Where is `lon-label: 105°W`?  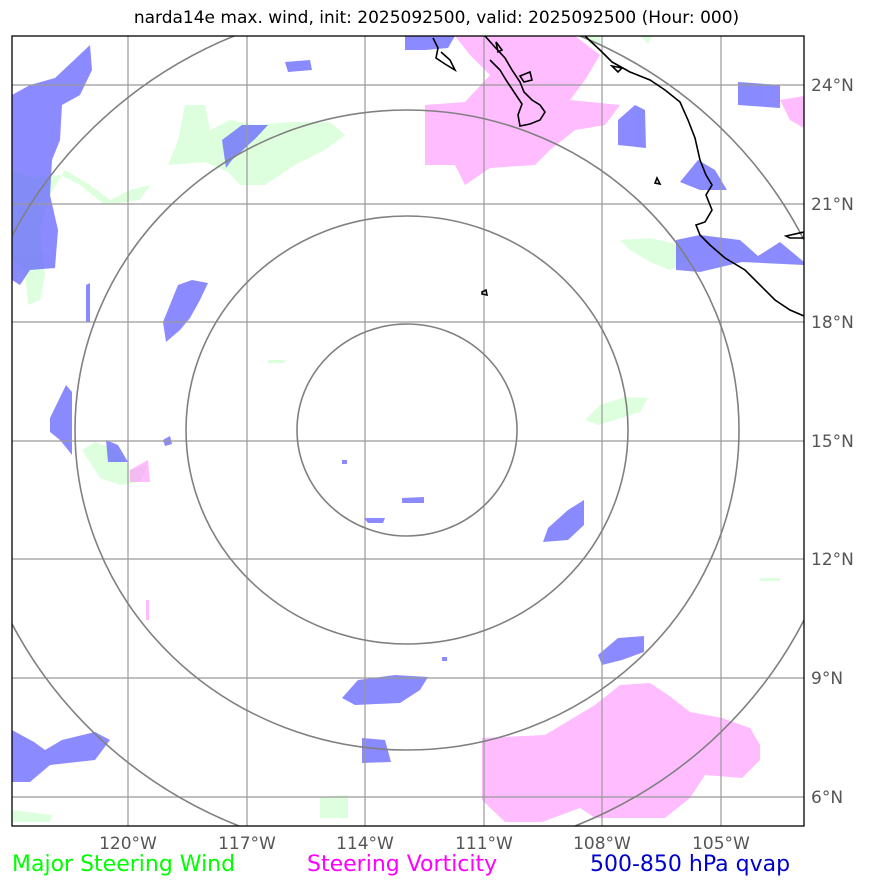 lon-label: 105°W is located at coordinates (721, 844).